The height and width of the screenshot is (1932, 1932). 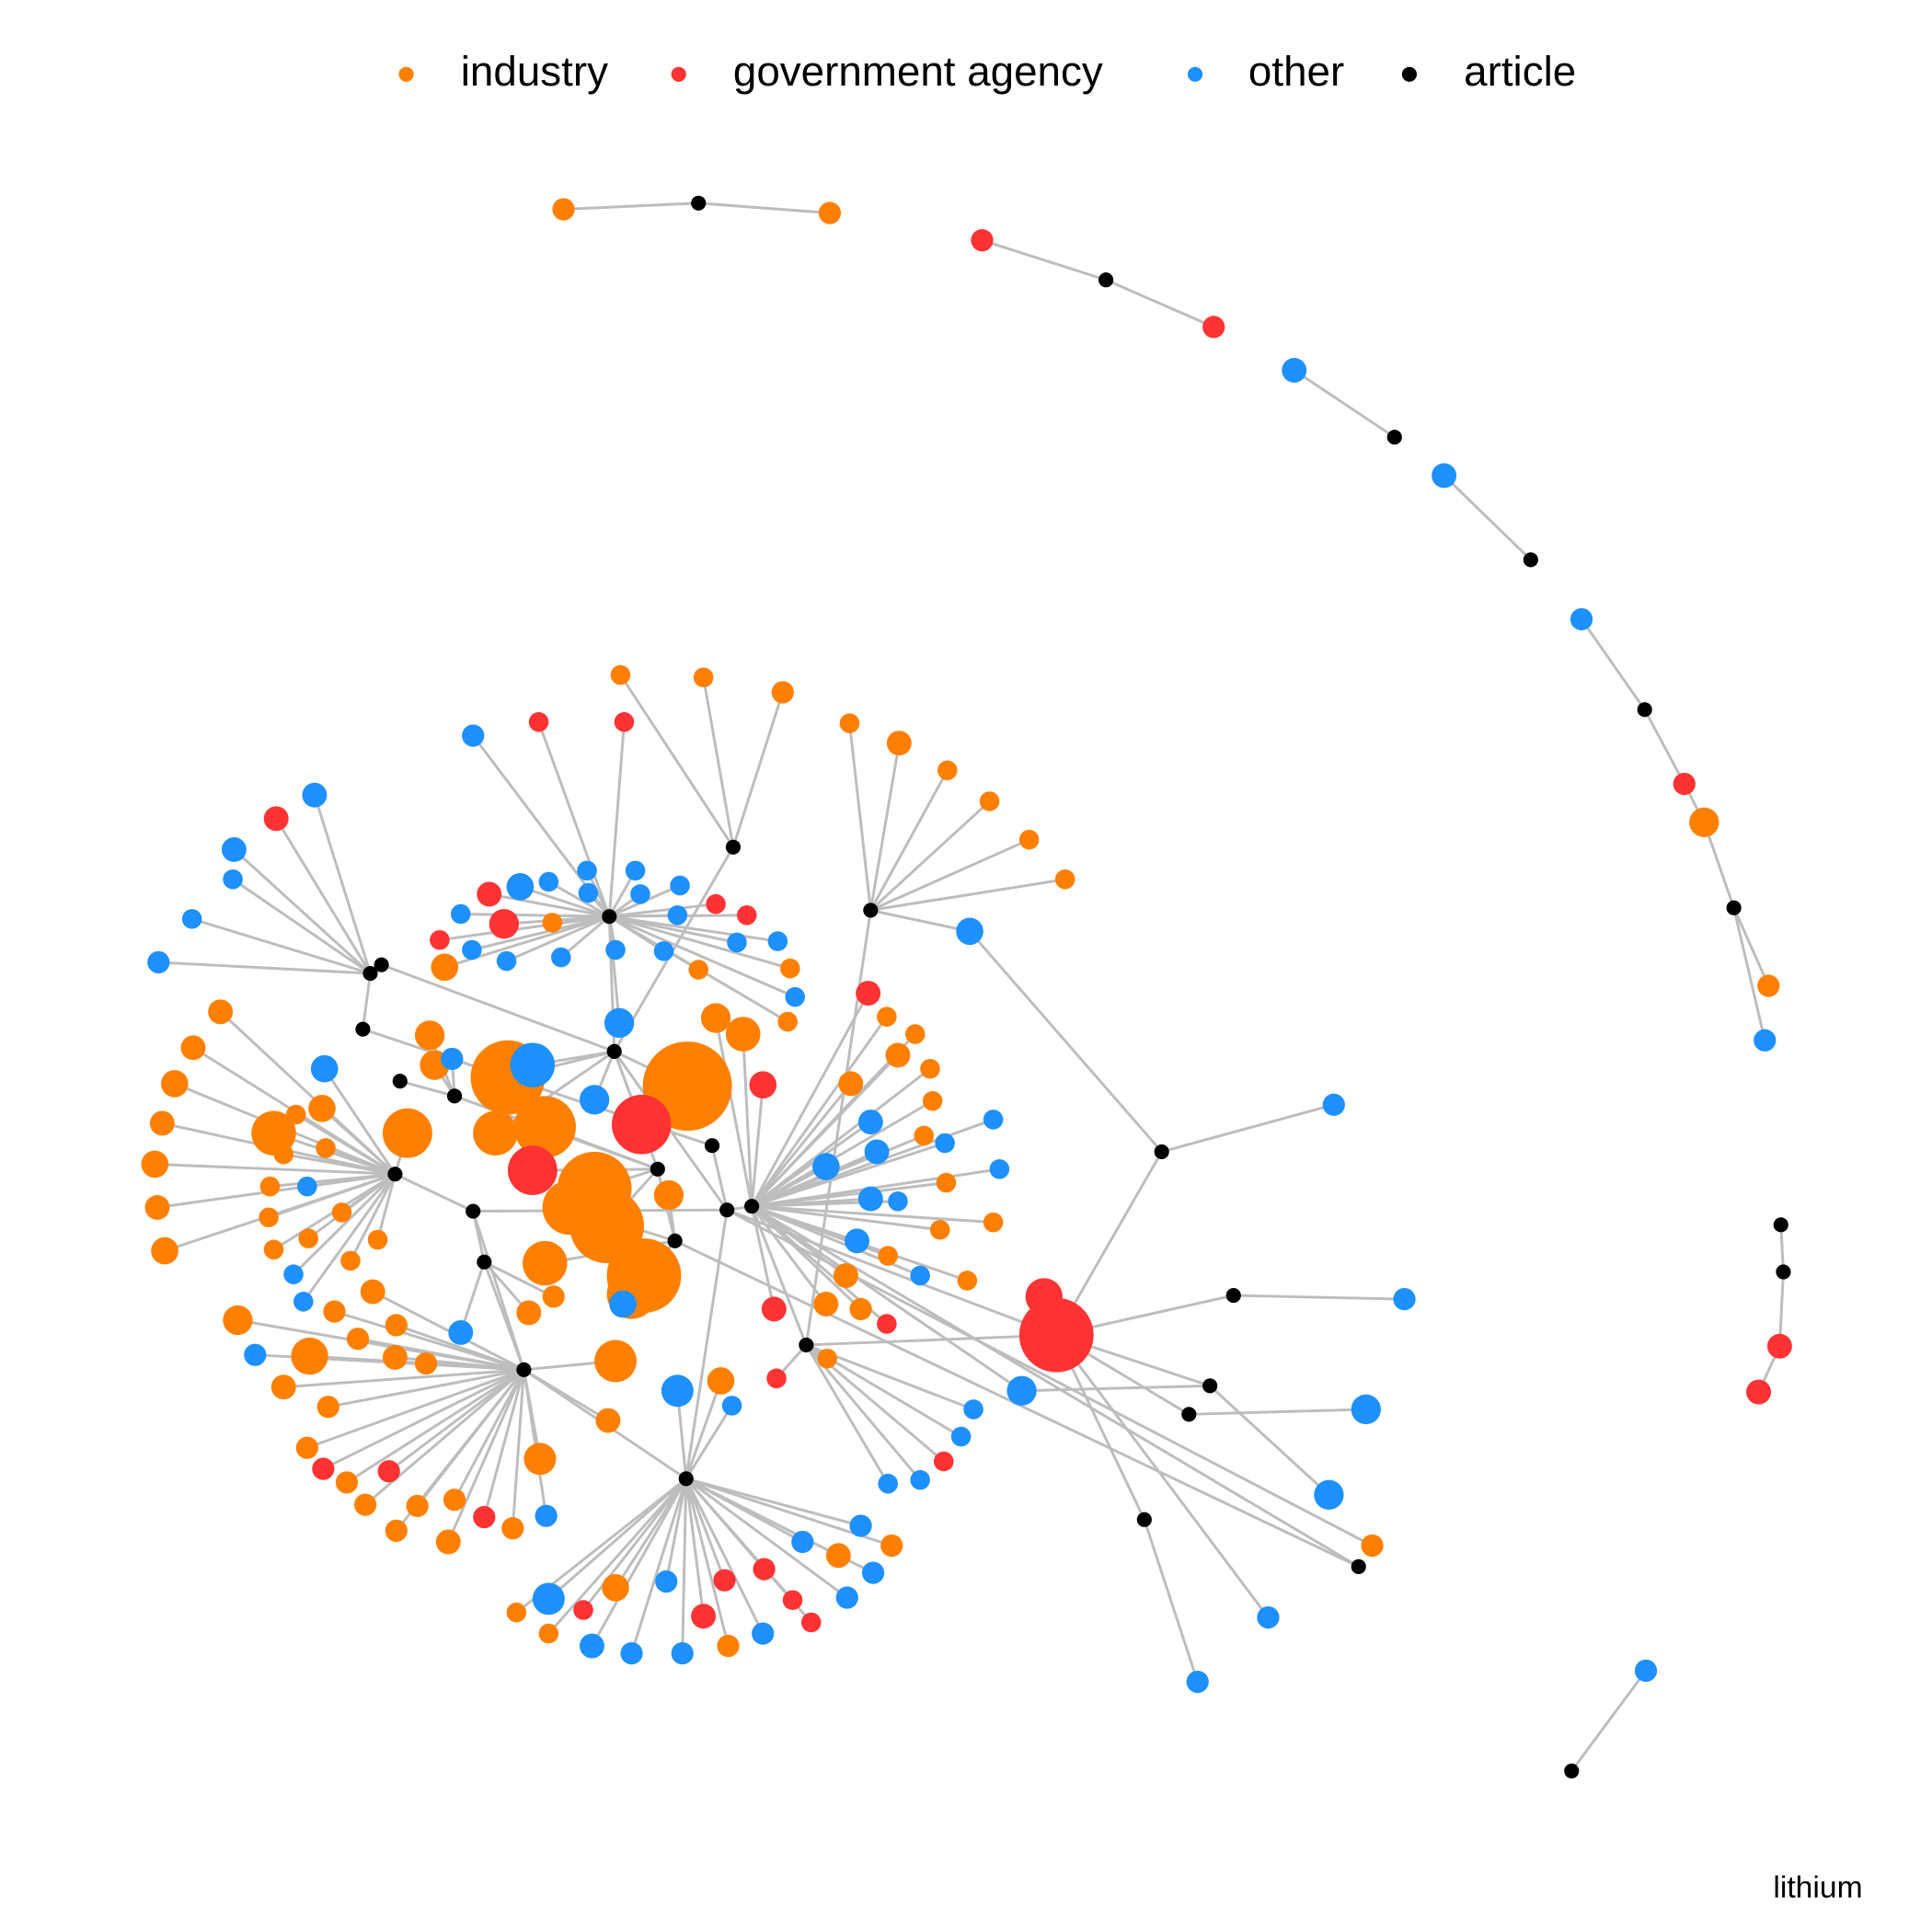 What do you see at coordinates (678, 74) in the screenshot?
I see `legend-dot` at bounding box center [678, 74].